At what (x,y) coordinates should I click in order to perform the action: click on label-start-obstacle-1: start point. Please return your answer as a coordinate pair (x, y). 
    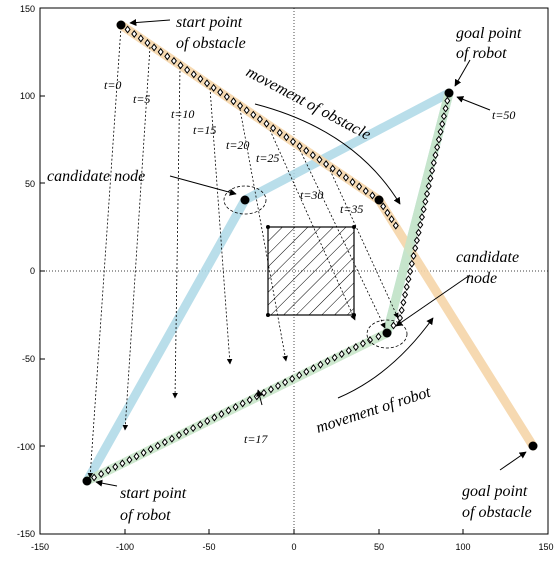
    Looking at the image, I should click on (209, 22).